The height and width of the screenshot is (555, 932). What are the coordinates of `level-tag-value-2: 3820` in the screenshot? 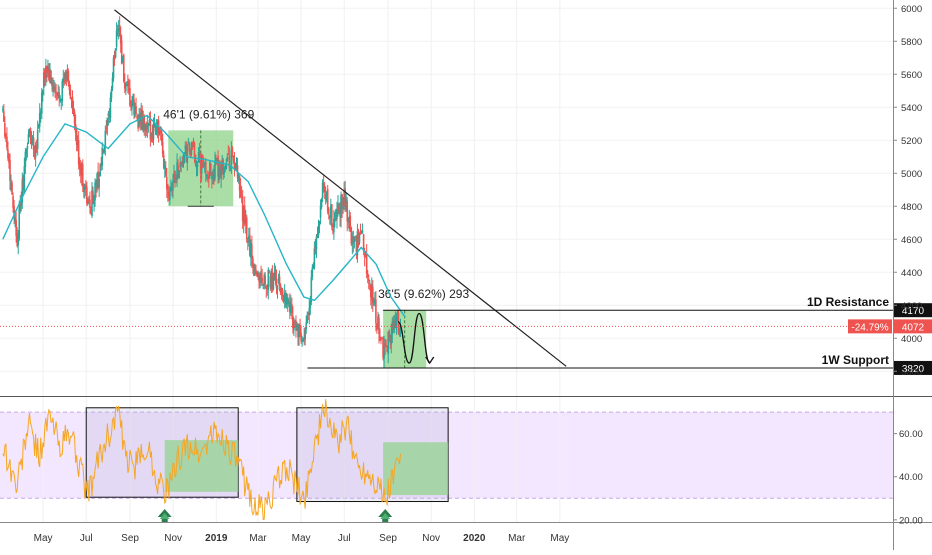 It's located at (913, 369).